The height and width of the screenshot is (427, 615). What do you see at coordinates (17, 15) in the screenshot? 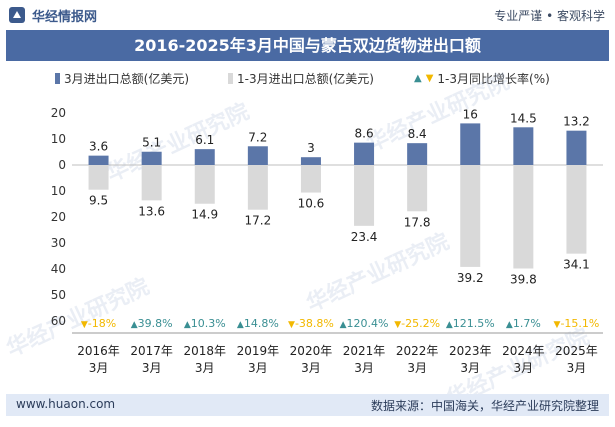
I see `huajing-logo-icon` at bounding box center [17, 15].